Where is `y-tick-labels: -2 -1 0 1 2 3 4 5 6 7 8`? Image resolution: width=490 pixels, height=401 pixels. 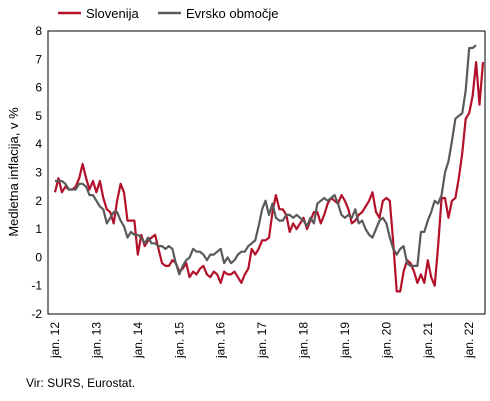
y-tick-labels: -2 -1 0 1 2 3 4 5 6 7 8 is located at coordinates (36, 172).